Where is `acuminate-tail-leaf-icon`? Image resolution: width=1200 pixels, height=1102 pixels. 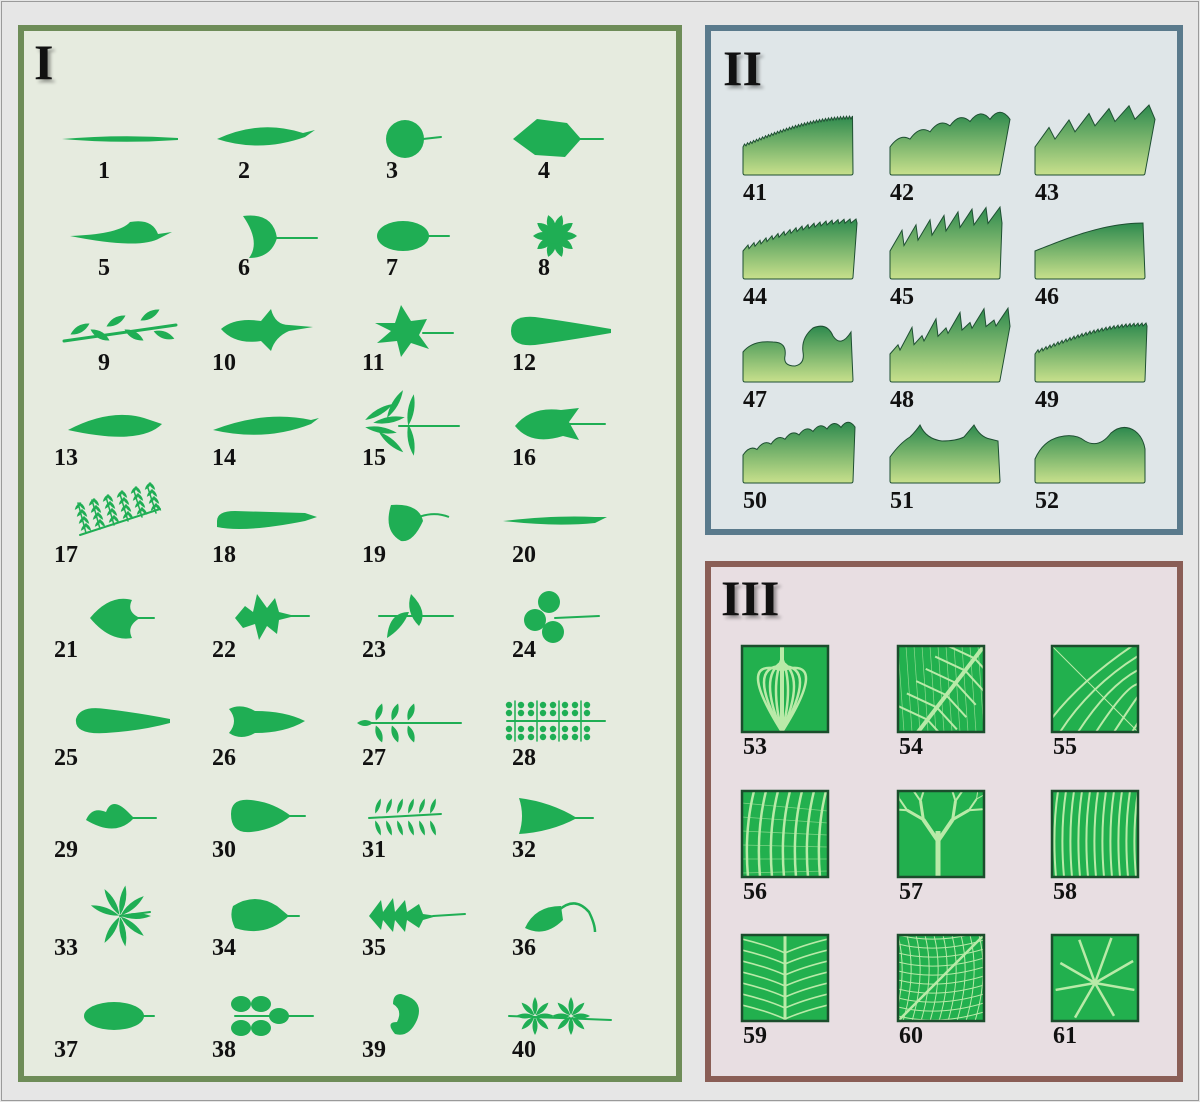 acuminate-tail-leaf-icon is located at coordinates (561, 917).